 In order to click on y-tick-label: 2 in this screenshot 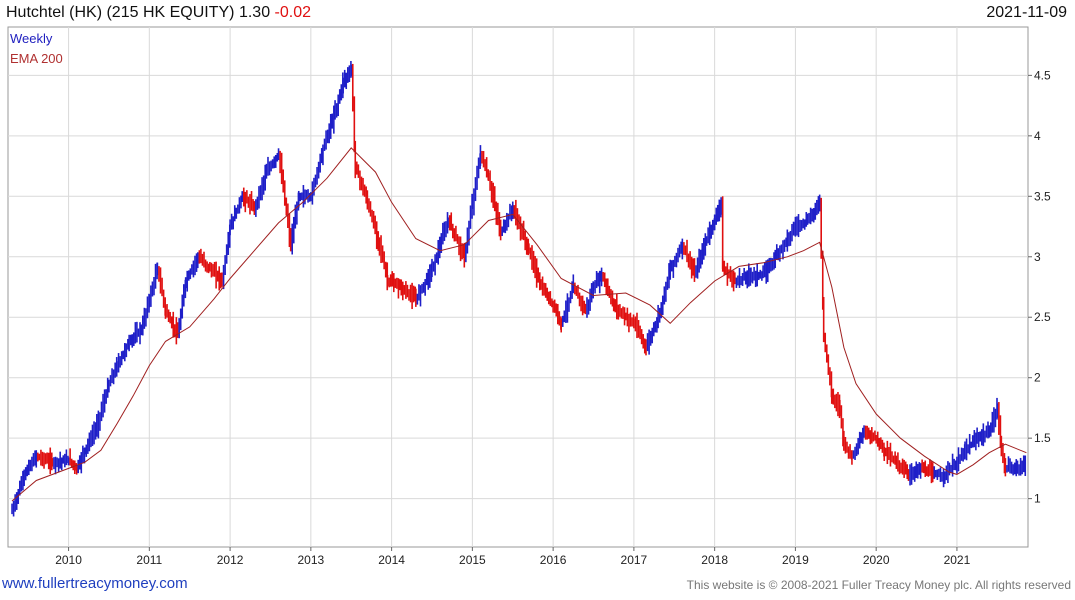, I will do `click(1037, 378)`.